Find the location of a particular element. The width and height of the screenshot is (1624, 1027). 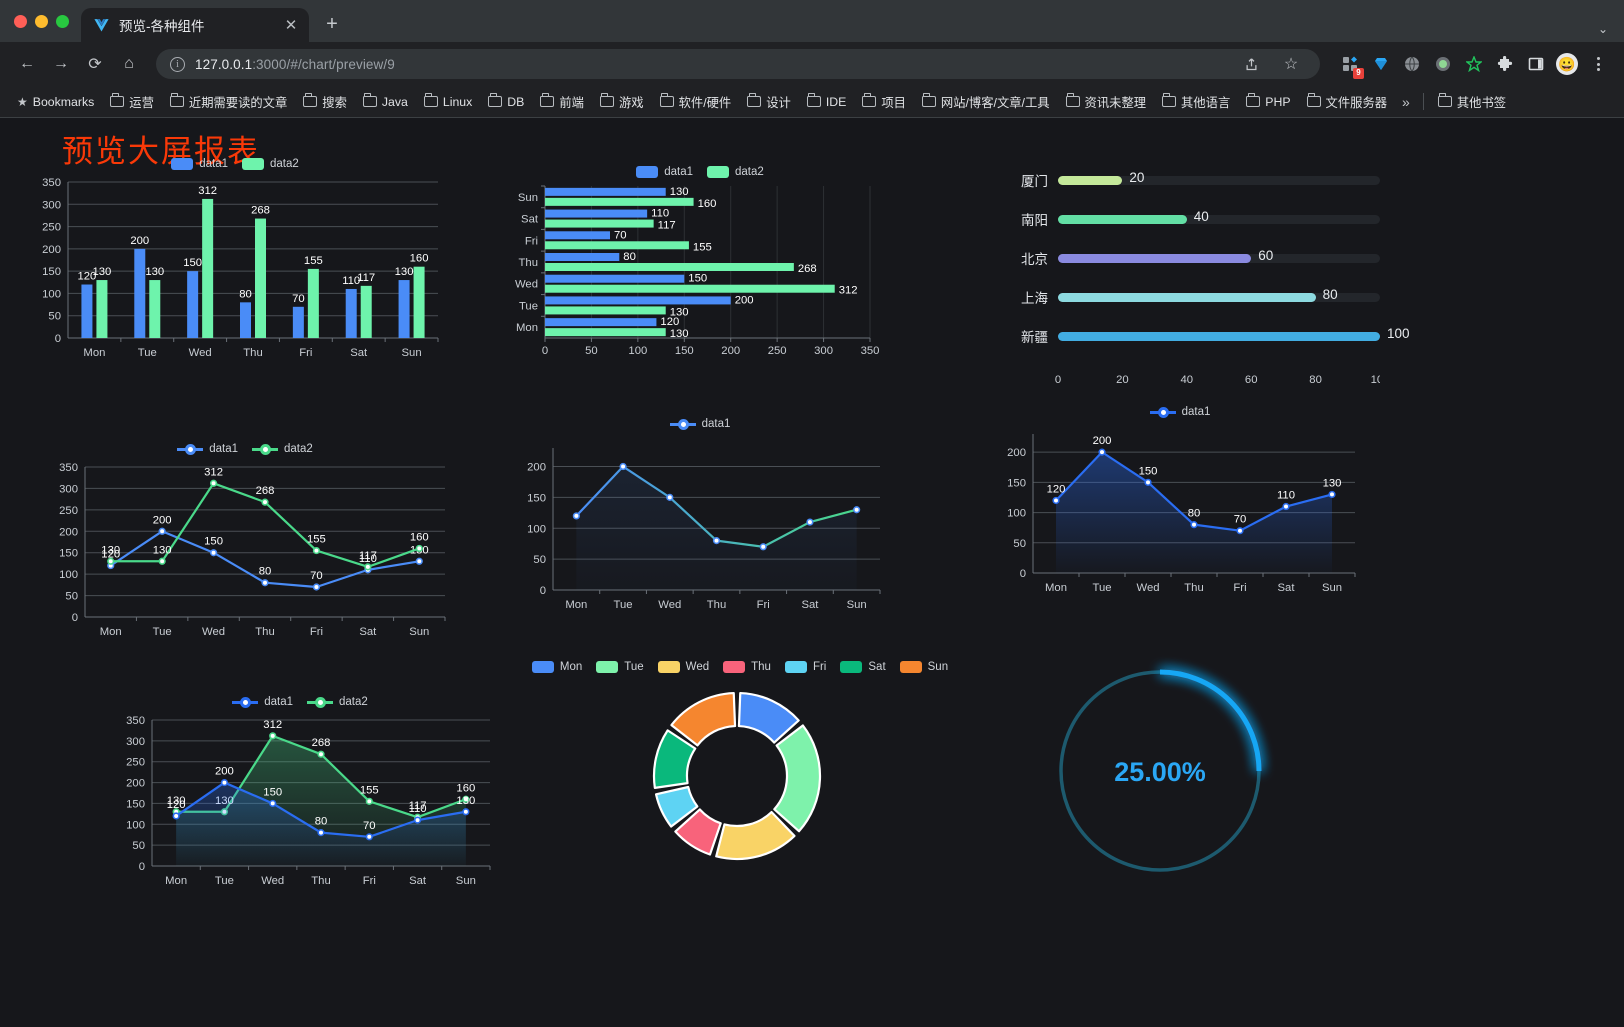

puzzle-icon is located at coordinates (1505, 64).